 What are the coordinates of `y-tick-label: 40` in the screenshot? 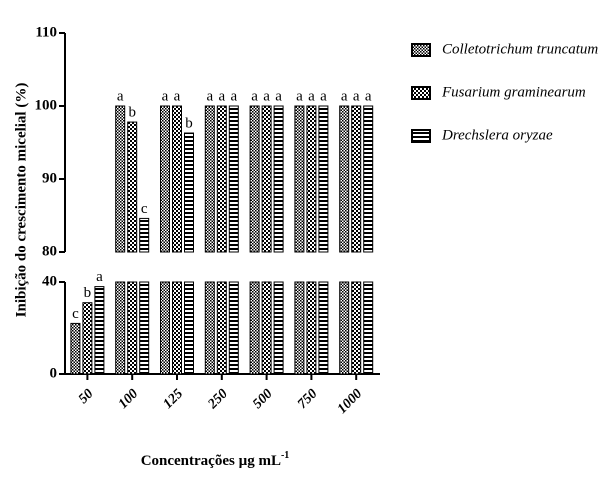 It's located at (49, 281).